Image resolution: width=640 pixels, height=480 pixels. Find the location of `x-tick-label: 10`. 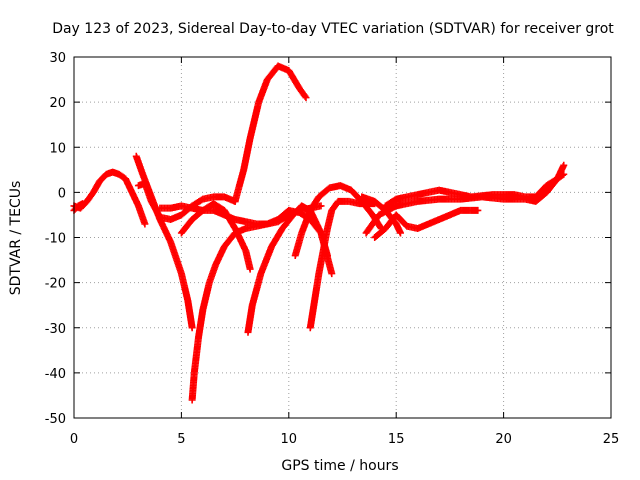

x-tick-label: 10 is located at coordinates (289, 439).